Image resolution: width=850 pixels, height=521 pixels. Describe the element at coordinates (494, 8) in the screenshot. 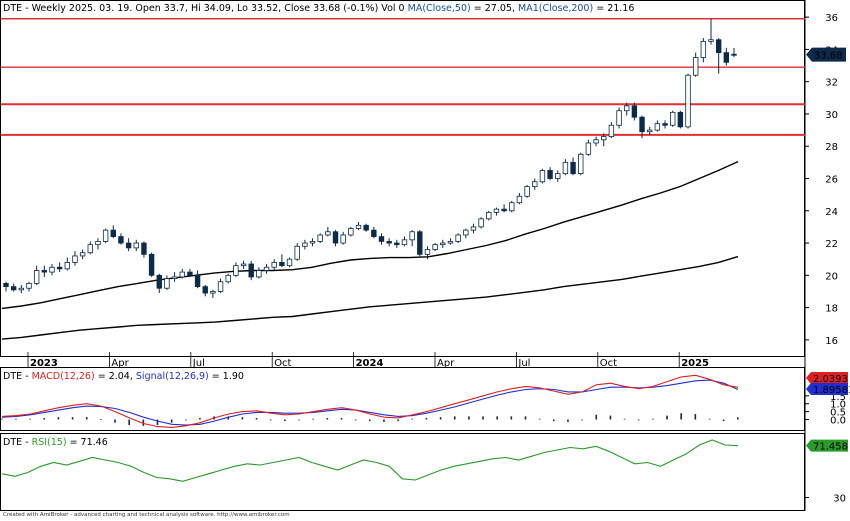

I see `header-ma50-value: = 27.05,` at that location.